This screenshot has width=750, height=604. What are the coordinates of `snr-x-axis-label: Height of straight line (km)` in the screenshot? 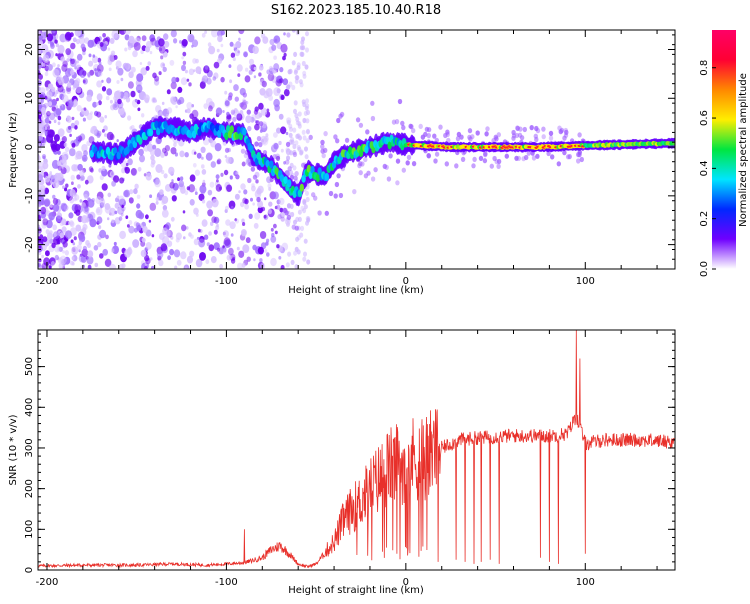 It's located at (356, 590).